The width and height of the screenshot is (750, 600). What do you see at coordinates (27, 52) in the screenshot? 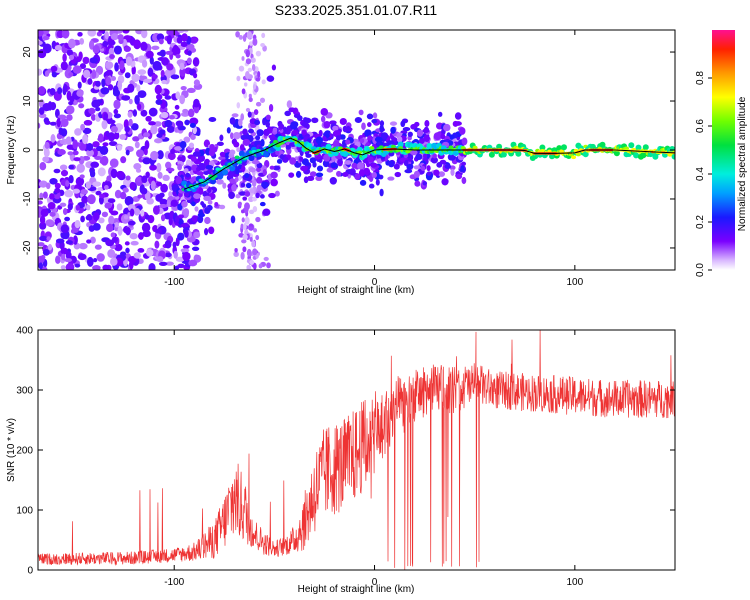
I see `y-tick-label: 20` at bounding box center [27, 52].